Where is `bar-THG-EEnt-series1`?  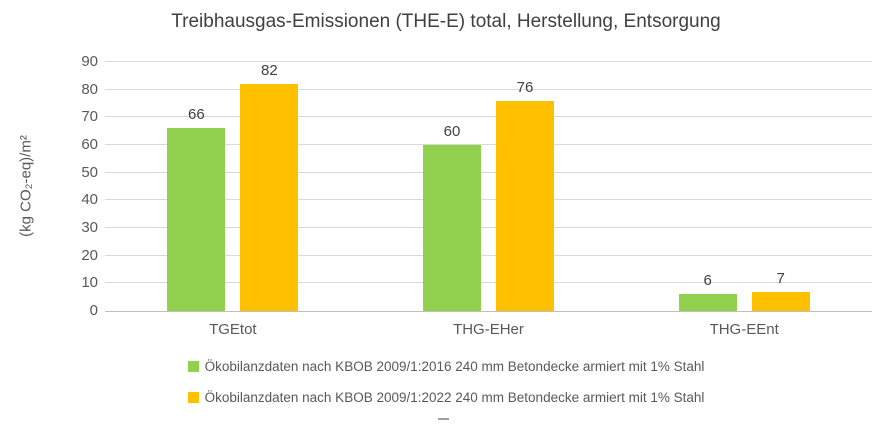
bar-THG-EEnt-series1 is located at coordinates (707, 302).